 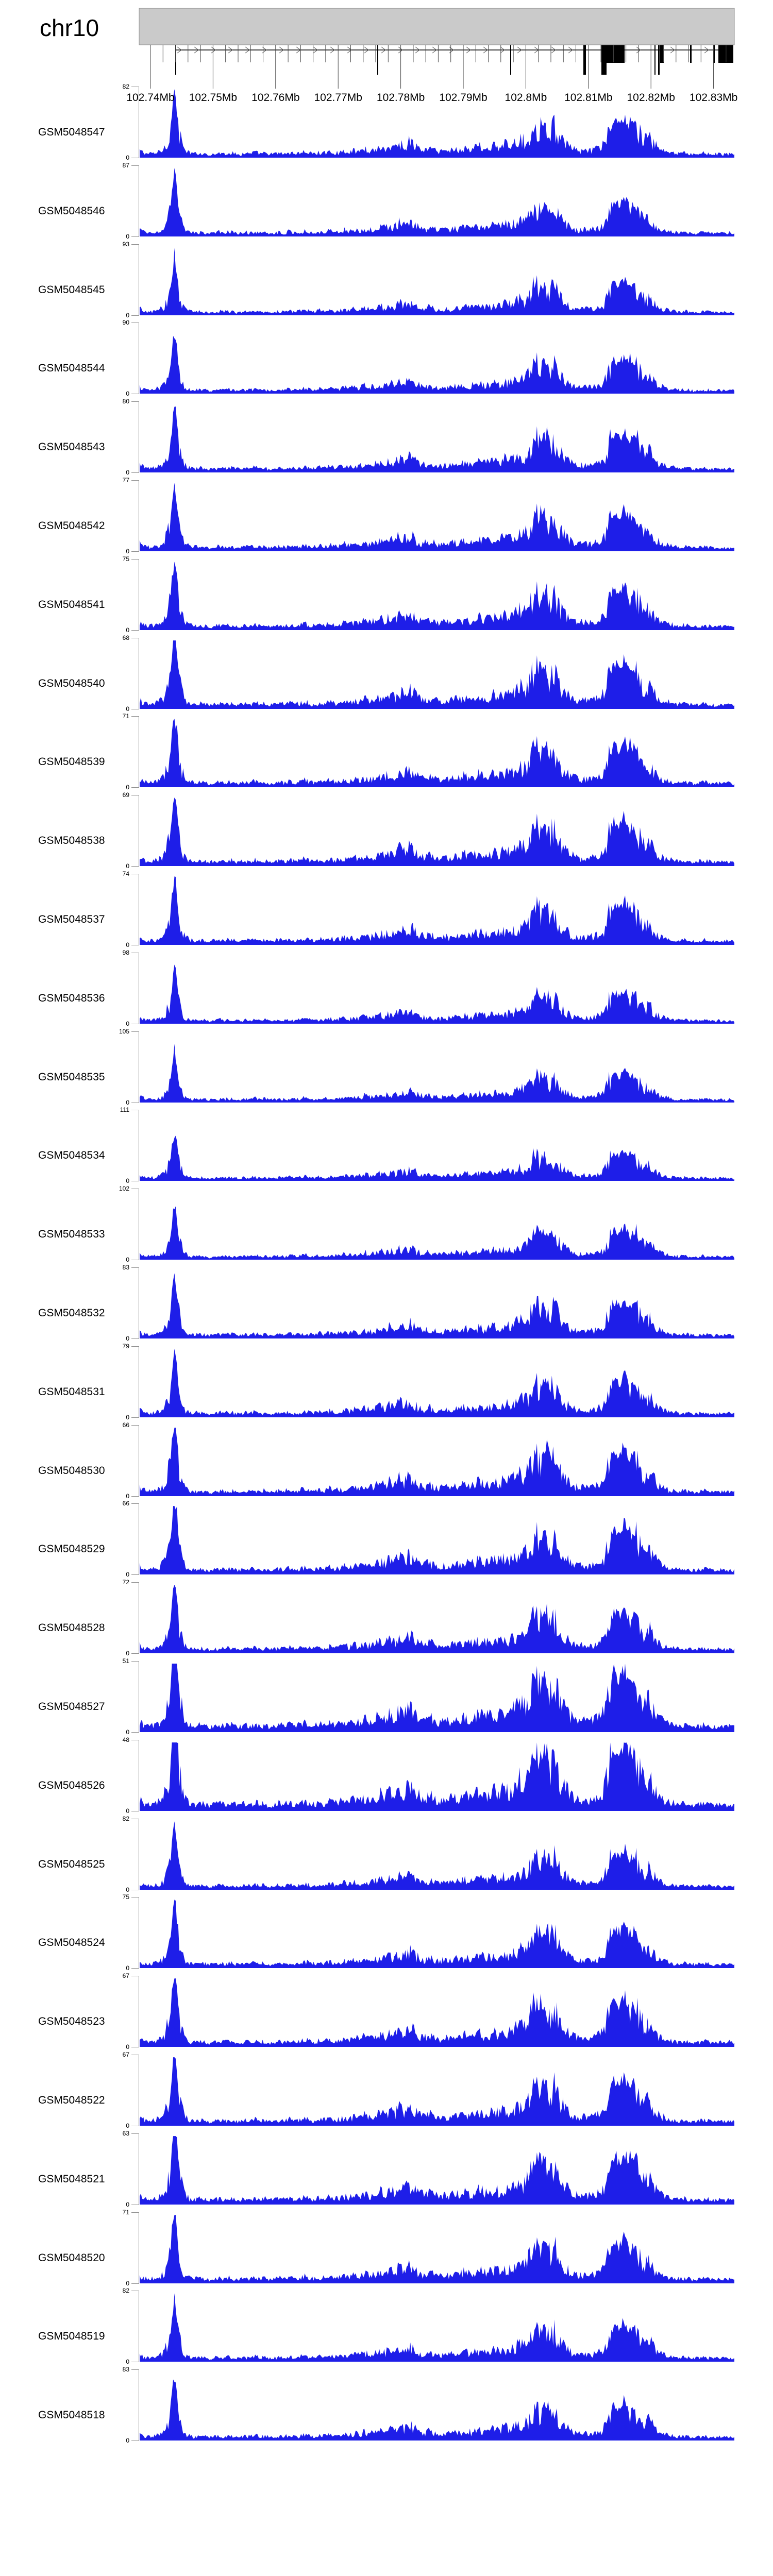 I want to click on sample-label: GSM5048520, so click(x=71, y=2257).